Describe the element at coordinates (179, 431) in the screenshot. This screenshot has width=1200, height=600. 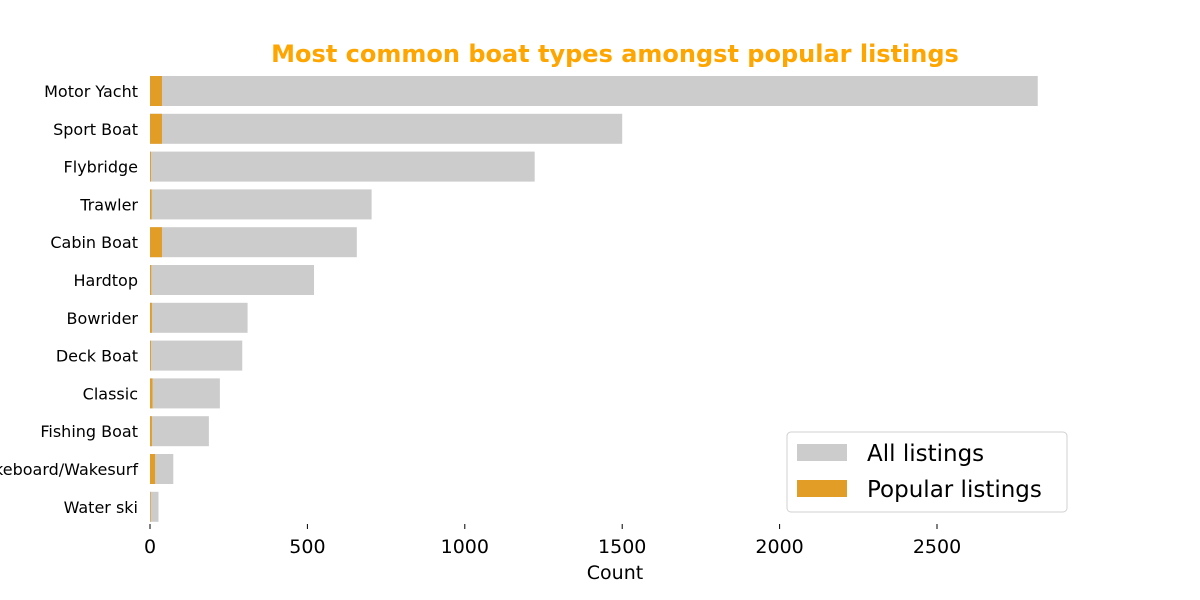
I see `bar-all-fishing-boat` at that location.